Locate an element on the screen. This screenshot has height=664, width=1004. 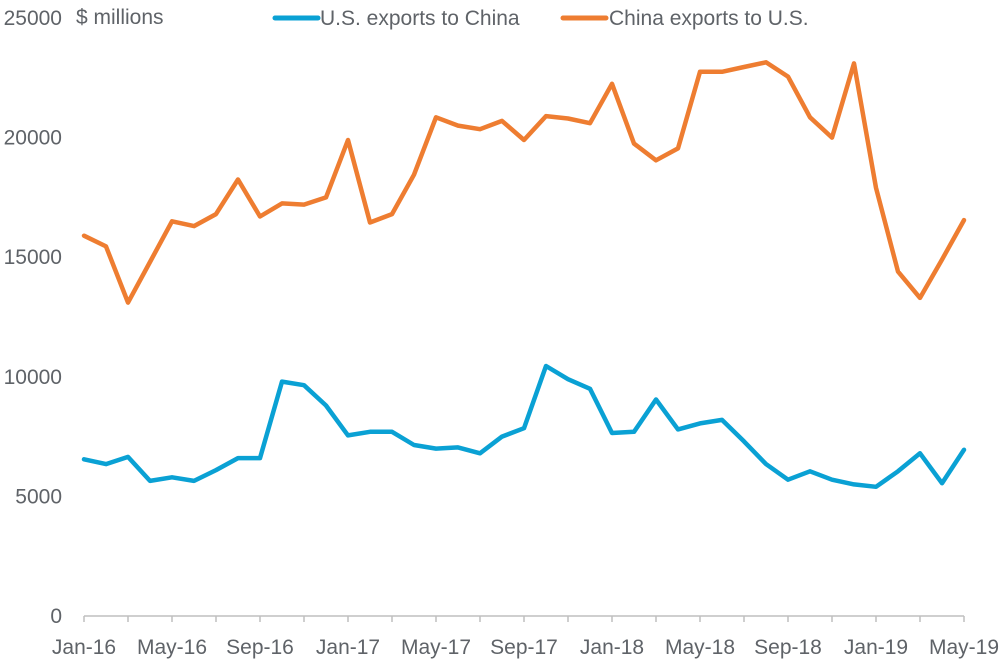
x-tick-label: Jan-16 is located at coordinates (84, 647).